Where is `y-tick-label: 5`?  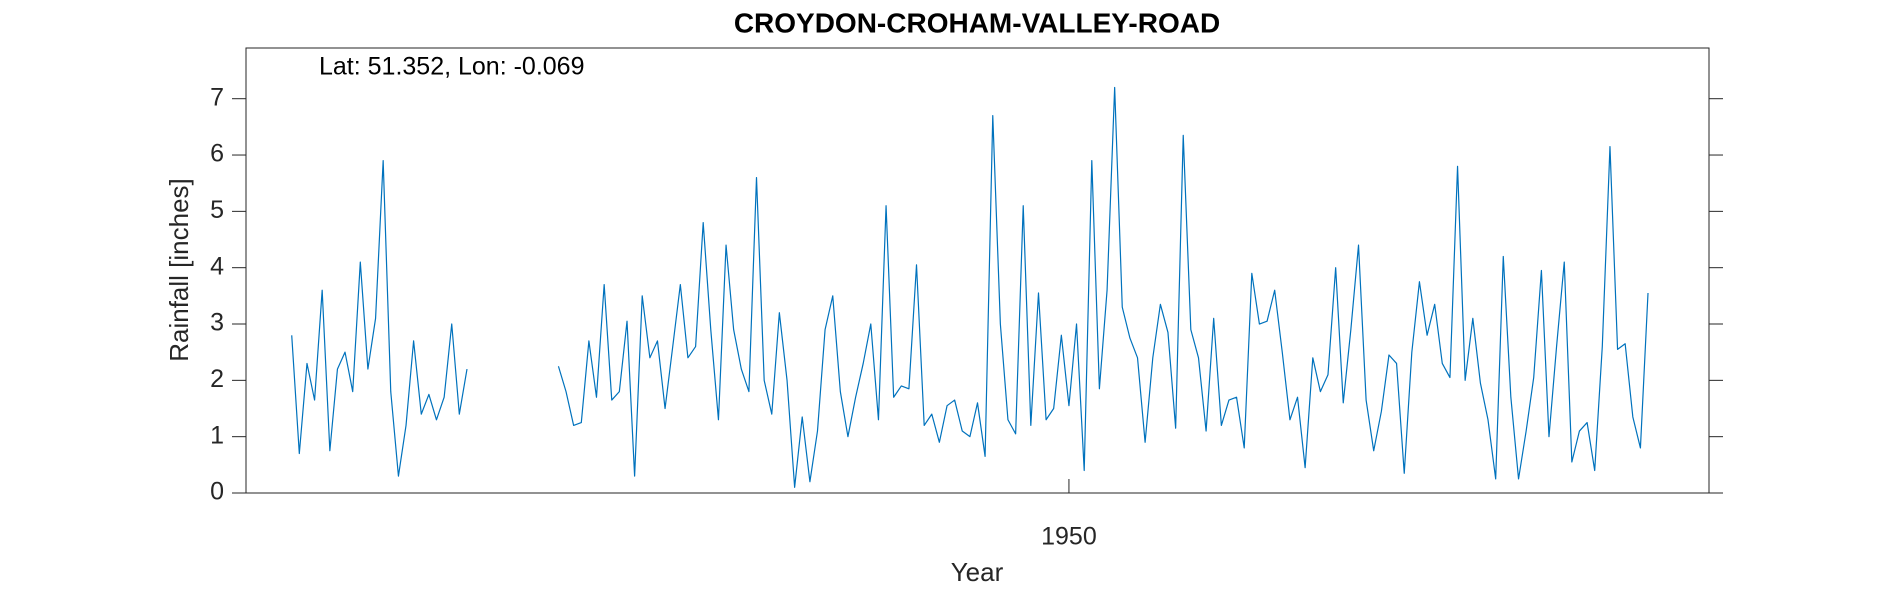 y-tick-label: 5 is located at coordinates (217, 210).